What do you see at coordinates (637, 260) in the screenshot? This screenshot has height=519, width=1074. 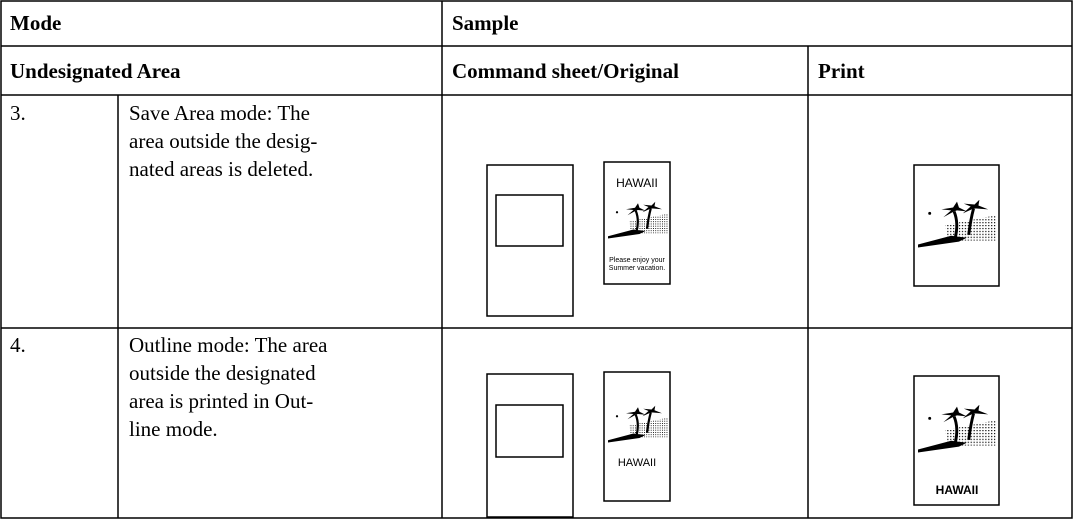 I see `illustration-text: Please enjoy your` at bounding box center [637, 260].